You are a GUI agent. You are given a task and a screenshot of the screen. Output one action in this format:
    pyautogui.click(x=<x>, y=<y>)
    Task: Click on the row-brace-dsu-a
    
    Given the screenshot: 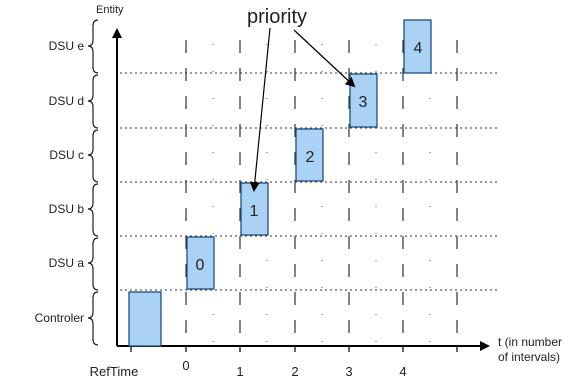 What is the action you would take?
    pyautogui.click(x=93, y=264)
    